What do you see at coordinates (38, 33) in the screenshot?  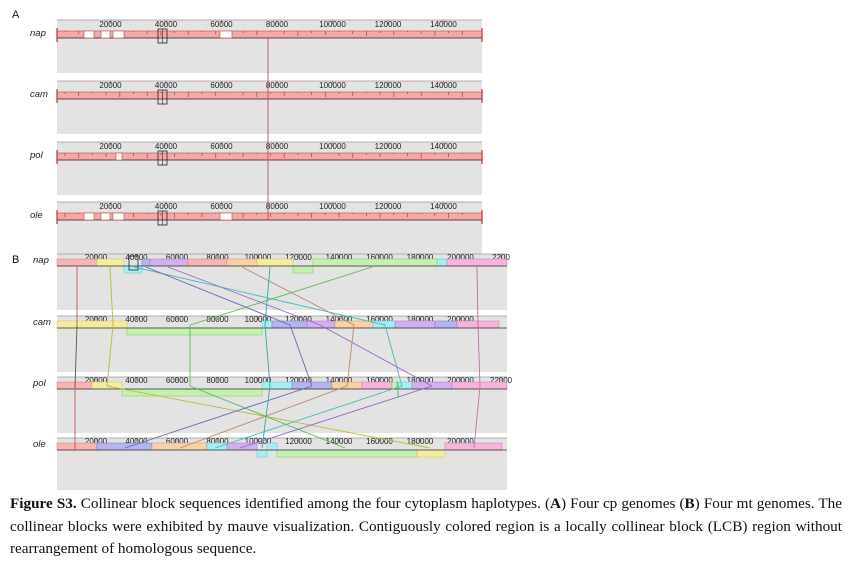 I see `genome-label: nap` at bounding box center [38, 33].